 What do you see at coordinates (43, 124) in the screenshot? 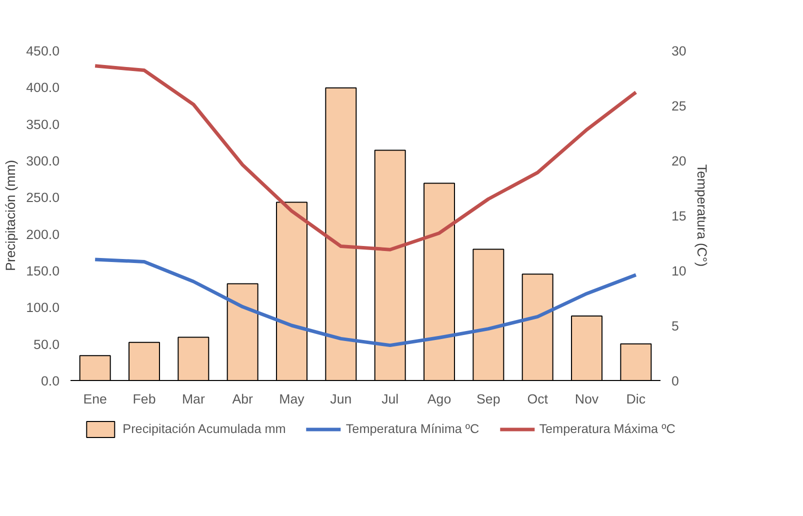
I see `y-tick-label: 350.0` at bounding box center [43, 124].